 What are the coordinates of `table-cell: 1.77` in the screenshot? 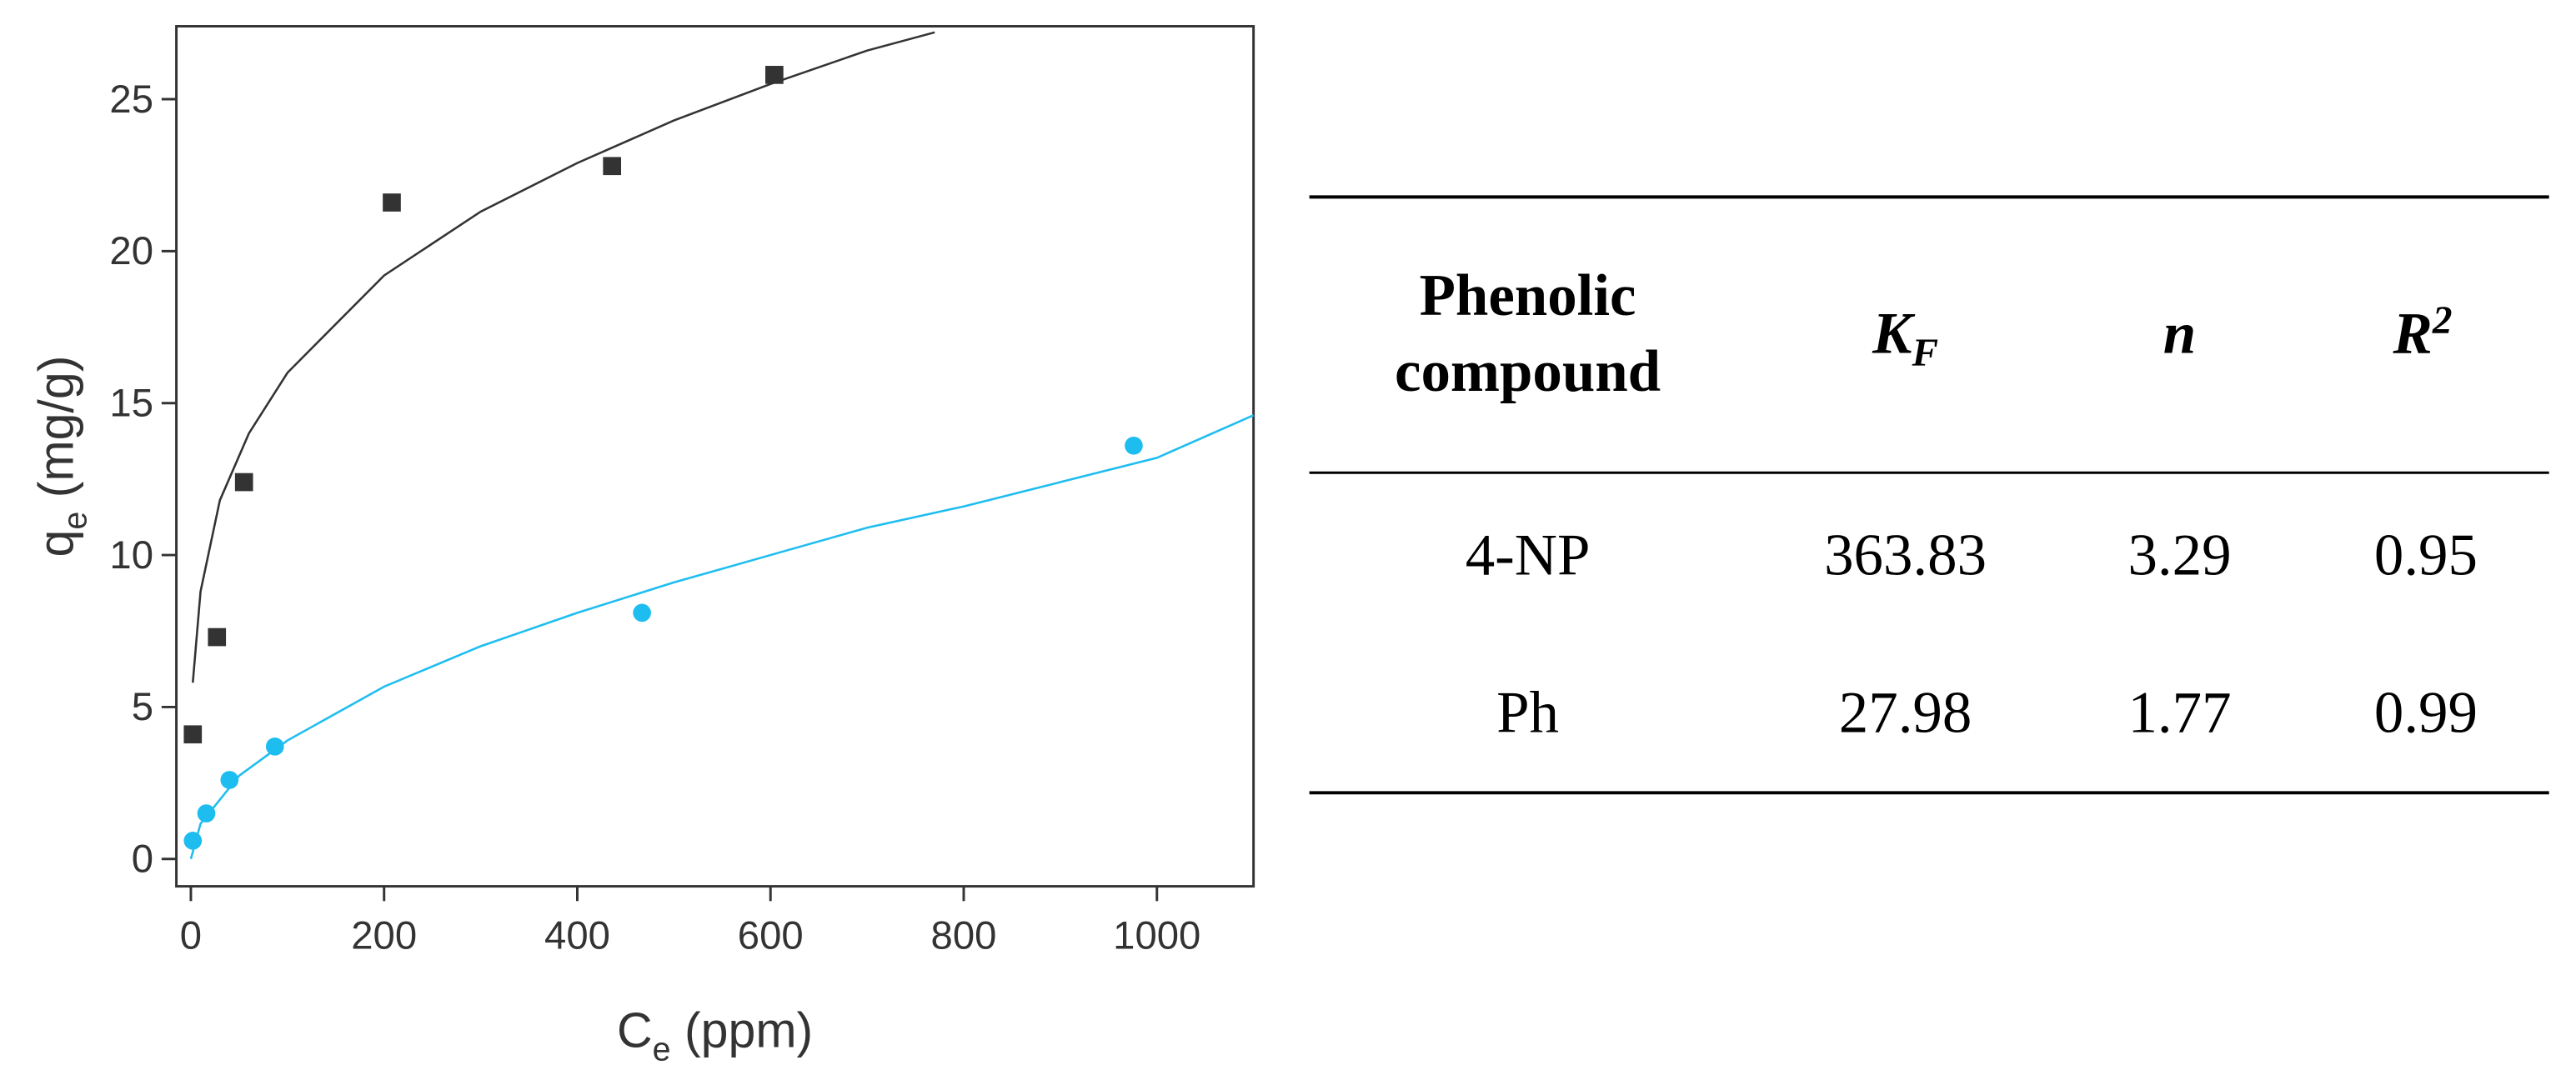 It's located at (2179, 712).